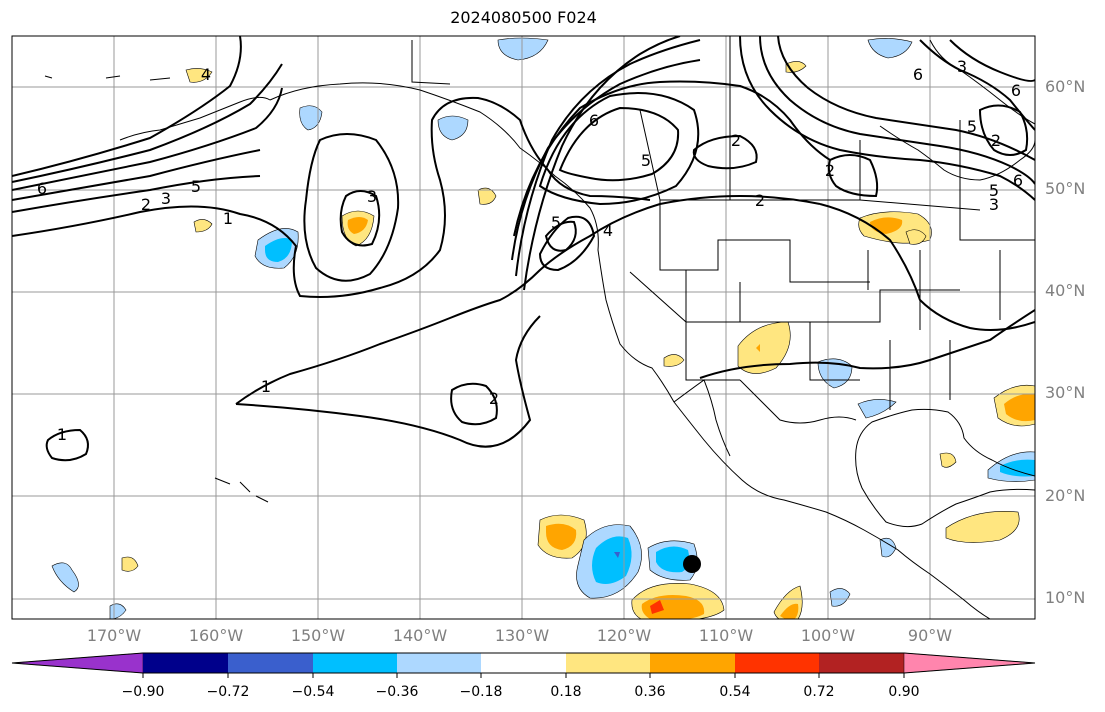 The image size is (1105, 712). Describe the element at coordinates (1065, 188) in the screenshot. I see `lat-label-50n: 50°N` at that location.